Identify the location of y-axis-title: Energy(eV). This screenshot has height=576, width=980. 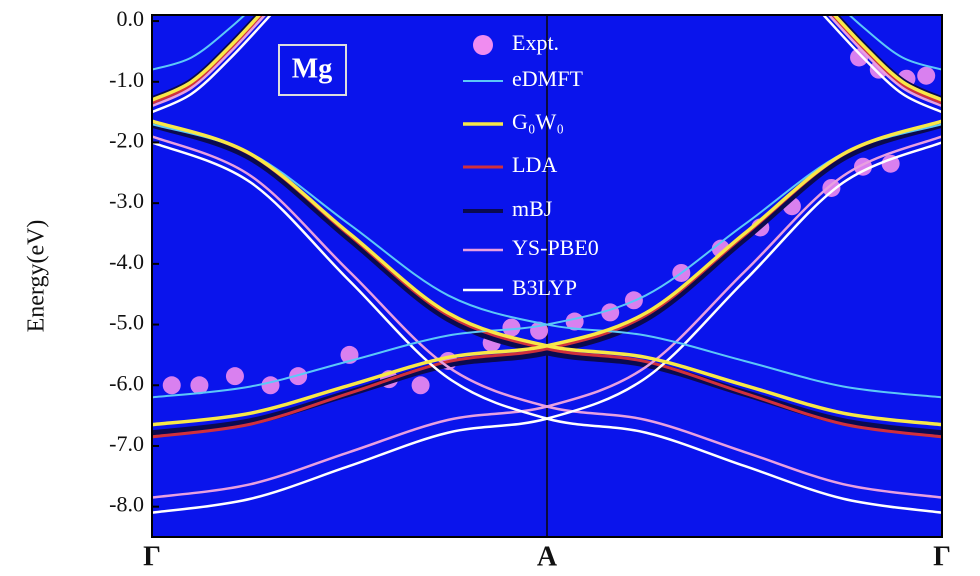
(37, 276).